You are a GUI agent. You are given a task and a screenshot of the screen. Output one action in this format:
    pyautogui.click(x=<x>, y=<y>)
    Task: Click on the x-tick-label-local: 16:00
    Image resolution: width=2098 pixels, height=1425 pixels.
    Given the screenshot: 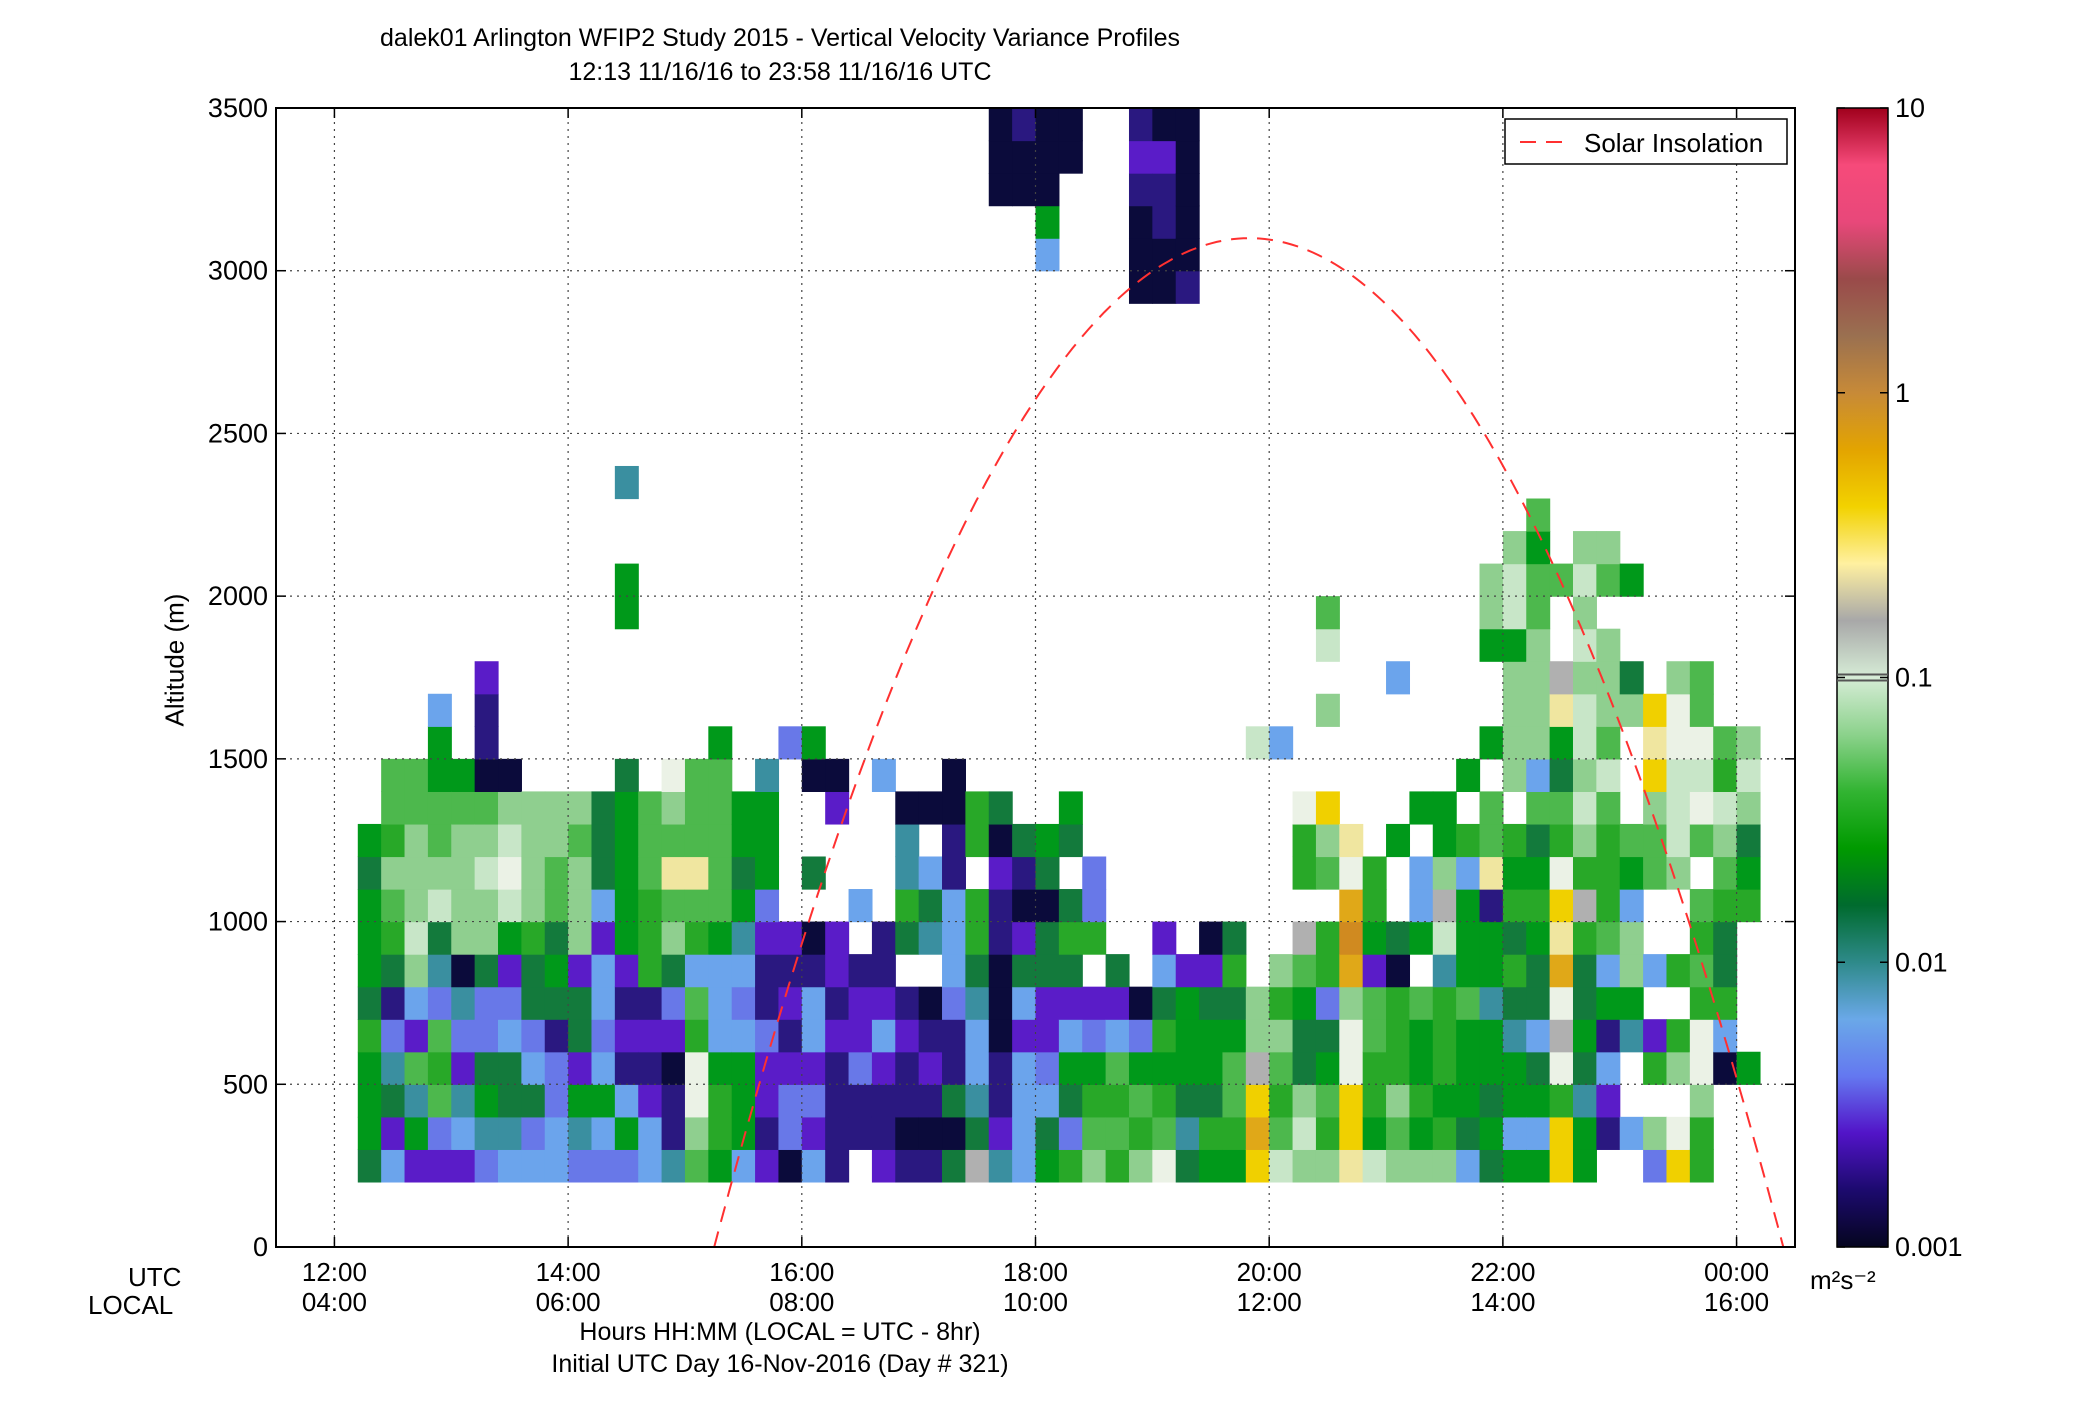 What is the action you would take?
    pyautogui.click(x=1736, y=1302)
    